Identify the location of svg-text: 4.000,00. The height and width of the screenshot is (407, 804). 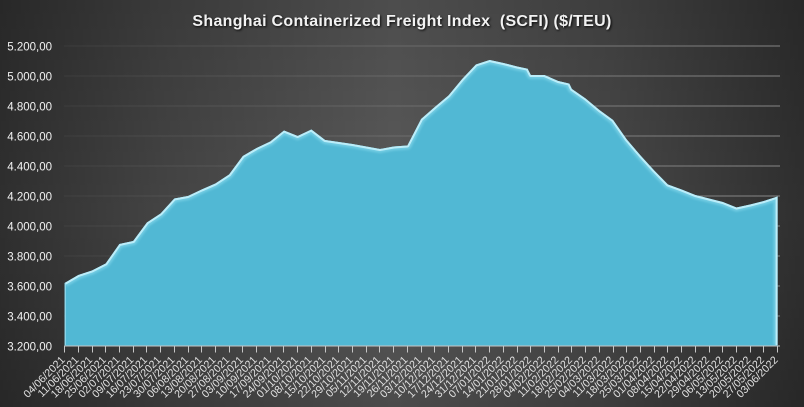
(29, 227).